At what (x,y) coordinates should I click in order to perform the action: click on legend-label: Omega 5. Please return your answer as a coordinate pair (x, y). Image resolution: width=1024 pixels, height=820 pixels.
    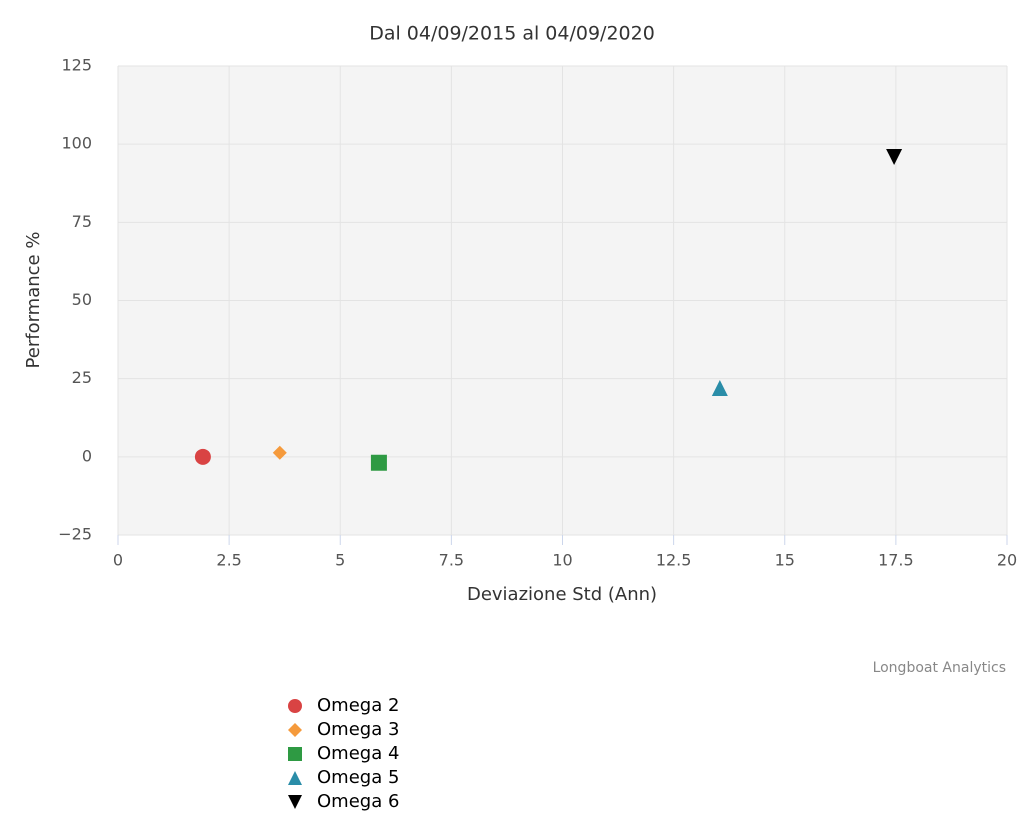
    Looking at the image, I should click on (358, 777).